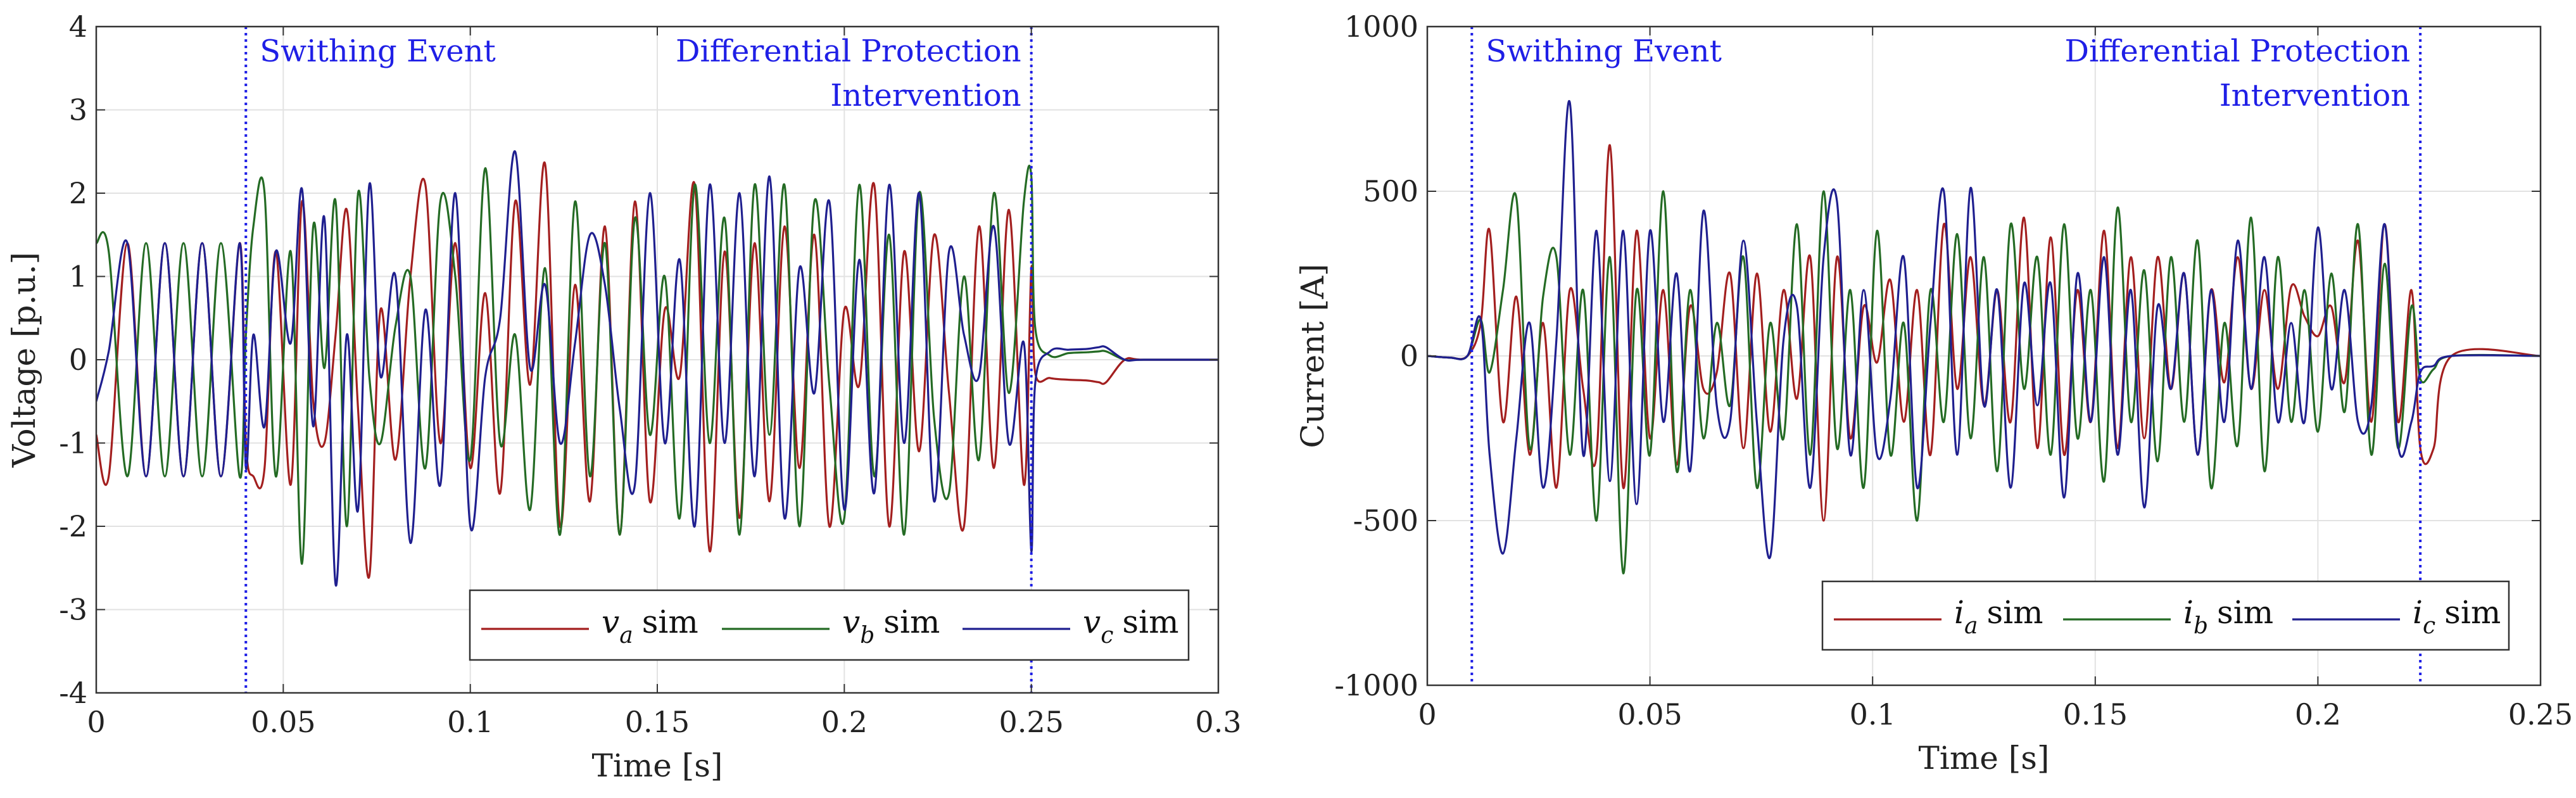  Describe the element at coordinates (78, 110) in the screenshot. I see `y-tick-label: 3` at that location.